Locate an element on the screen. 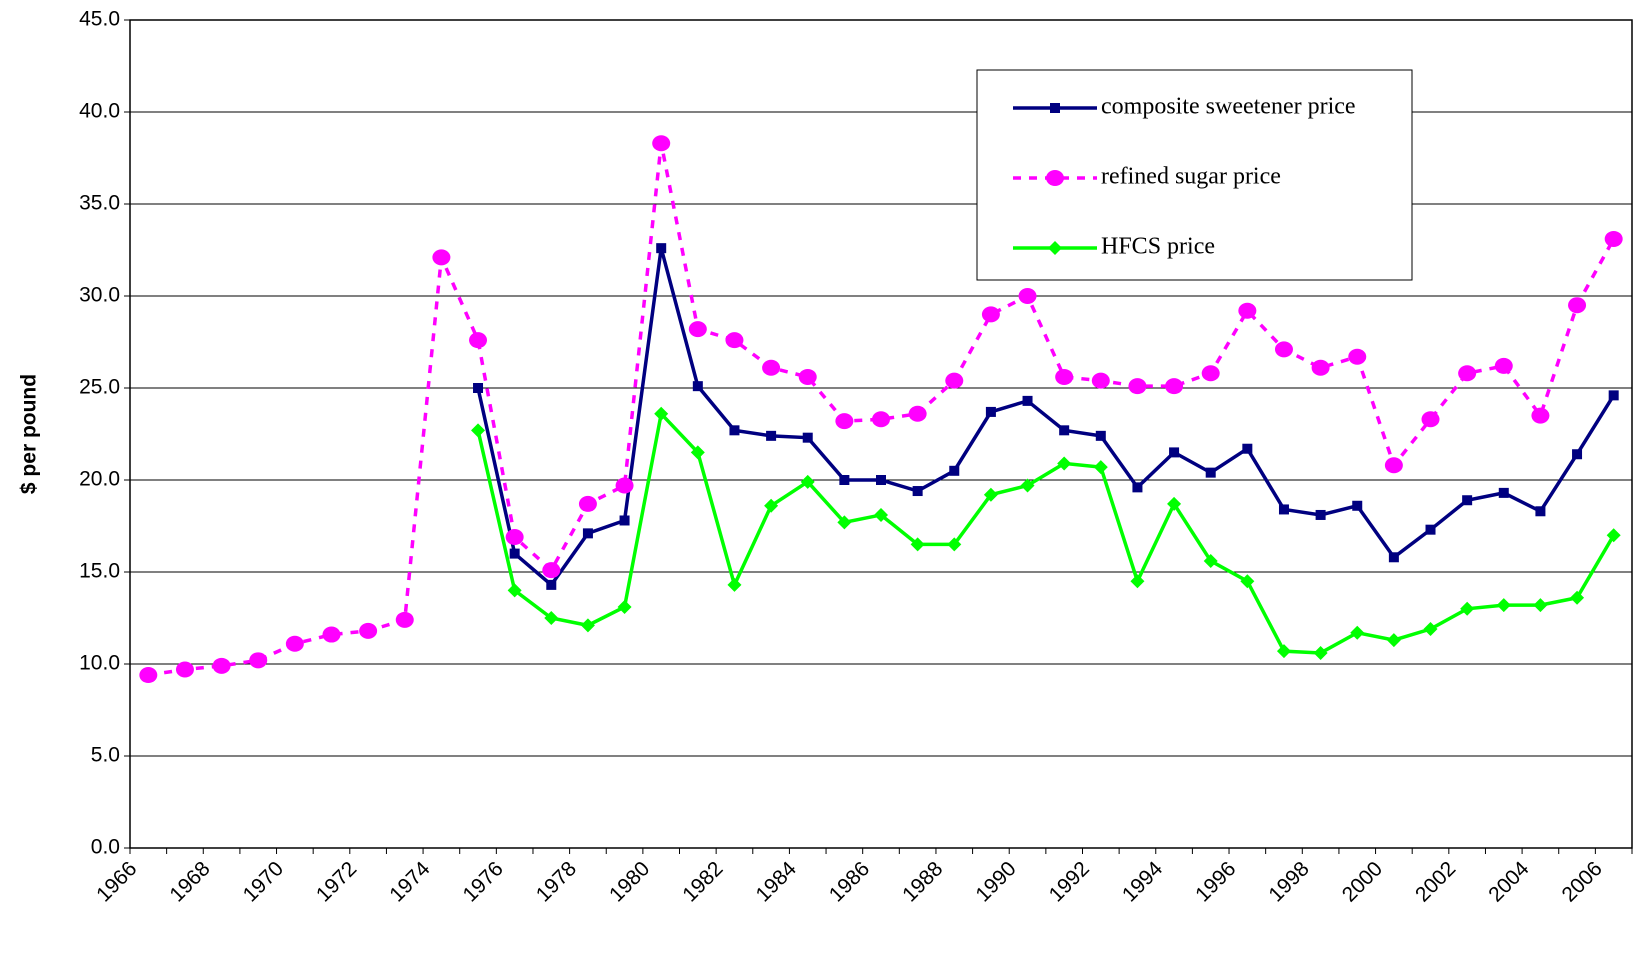 Image resolution: width=1640 pixels, height=969 pixels. x-tick-label: 1992 is located at coordinates (1069, 881).